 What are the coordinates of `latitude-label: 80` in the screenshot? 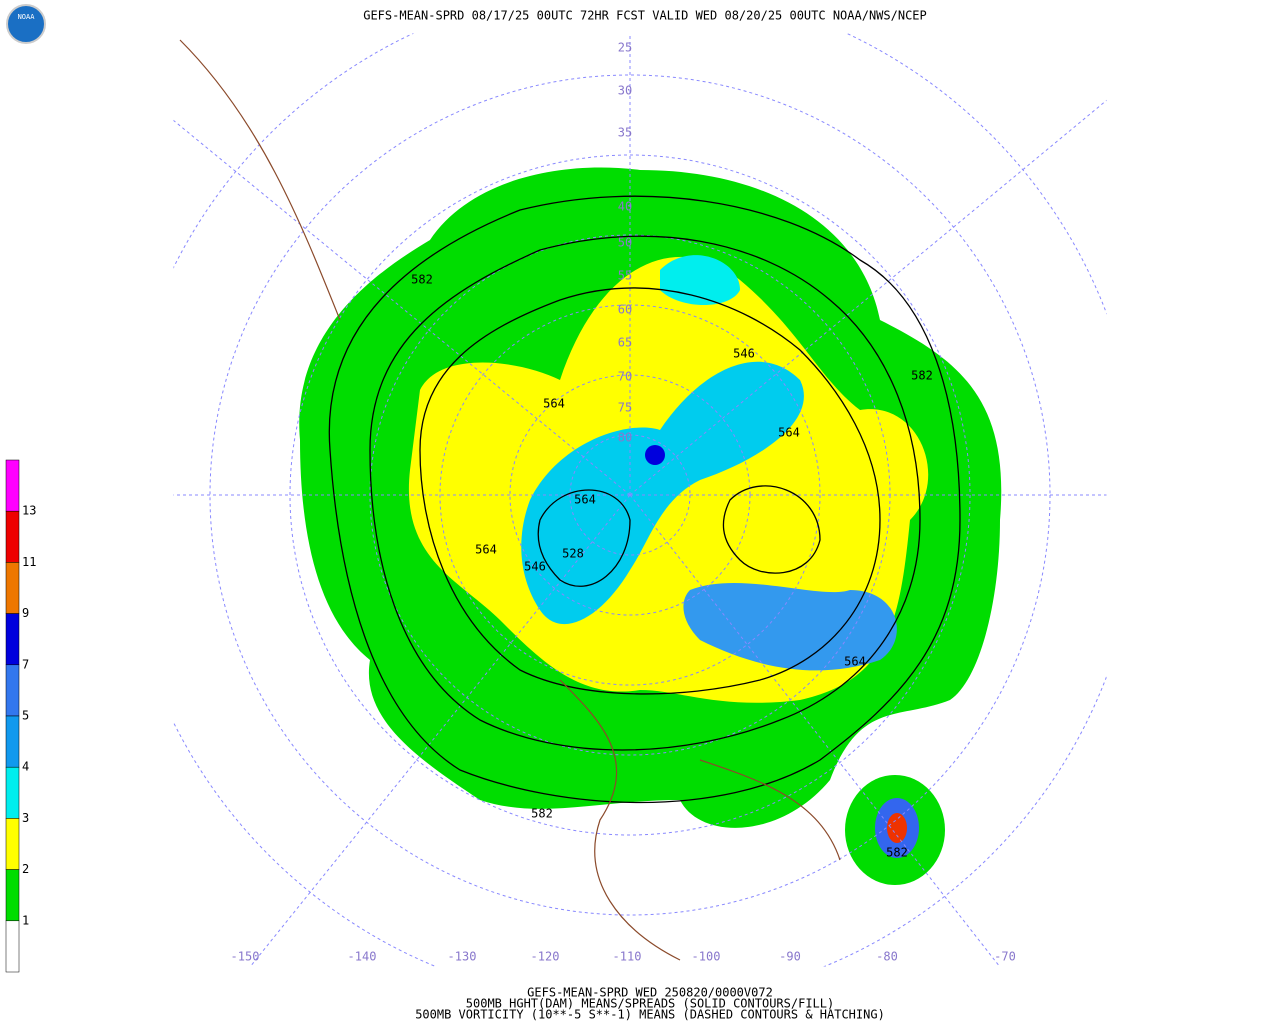 It's located at (625, 438).